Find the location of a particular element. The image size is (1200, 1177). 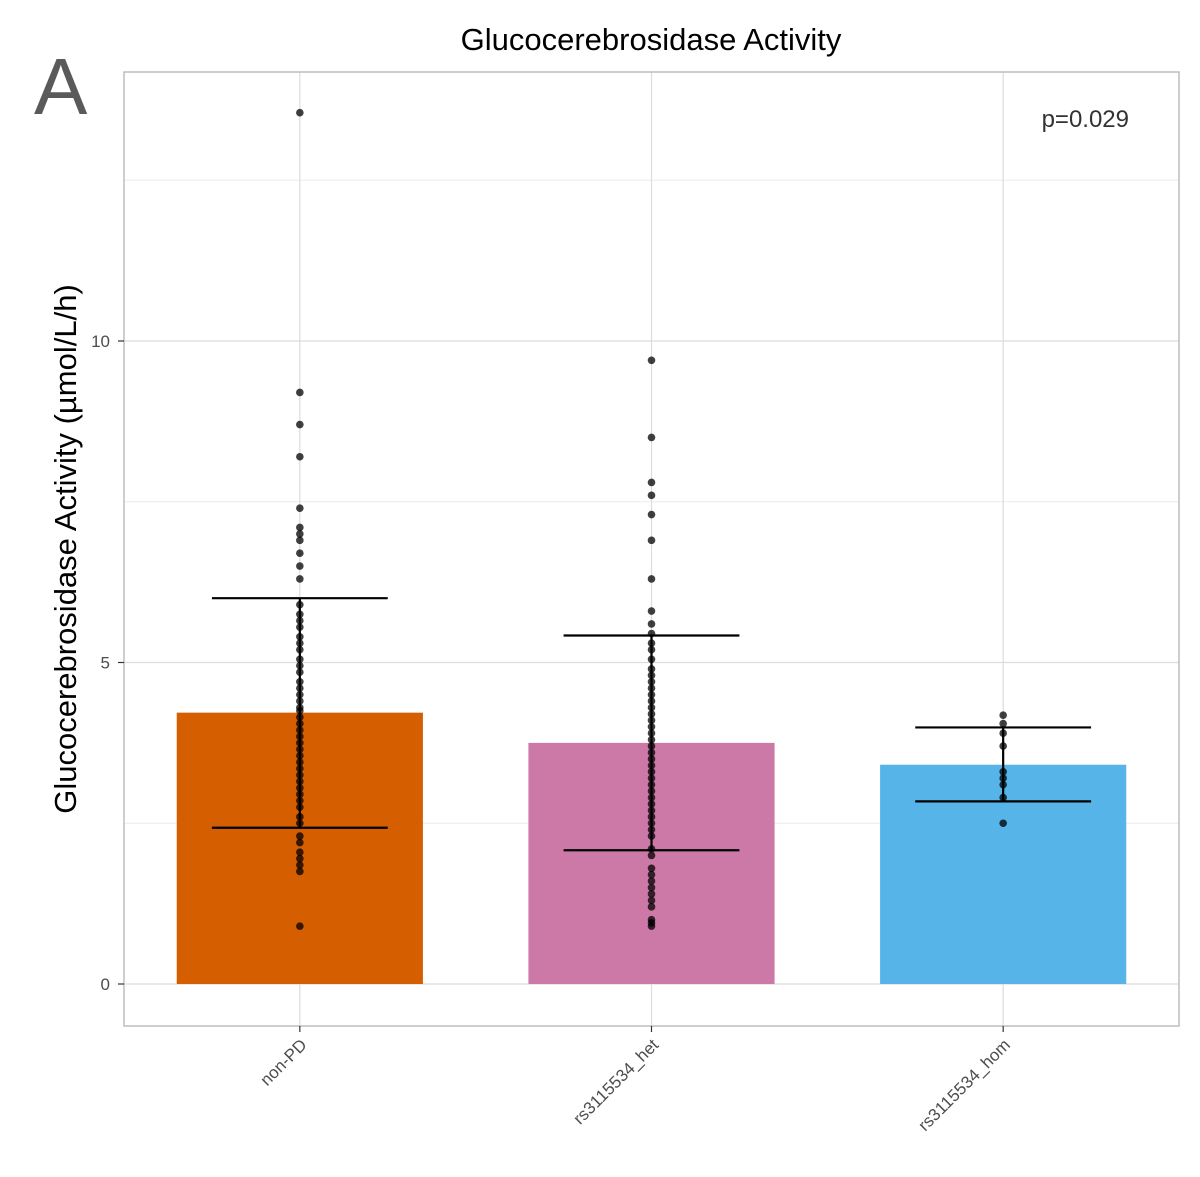

chart-title: Glucocerebrosidase Activity is located at coordinates (651, 39).